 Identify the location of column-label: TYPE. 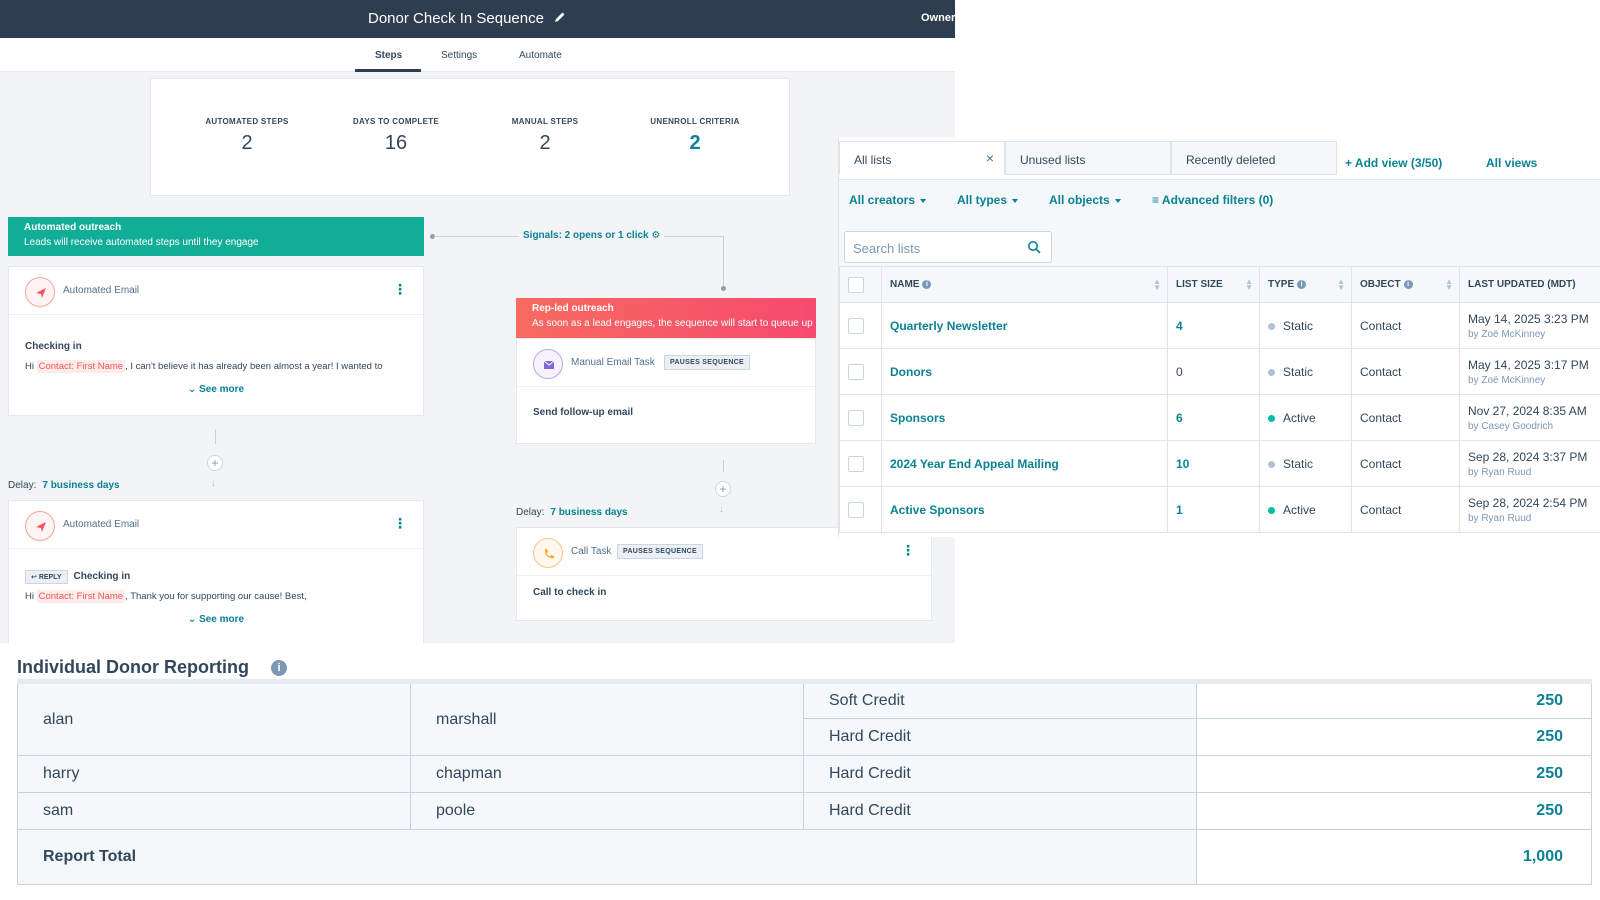
(1281, 284).